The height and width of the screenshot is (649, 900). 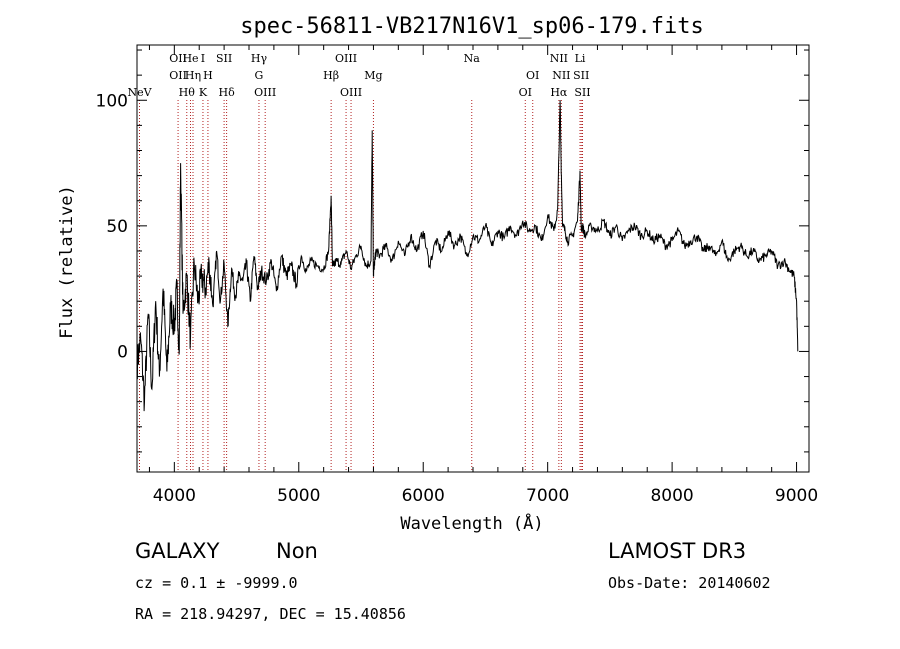 I want to click on y-axis-label: Flux (relative), so click(x=67, y=262).